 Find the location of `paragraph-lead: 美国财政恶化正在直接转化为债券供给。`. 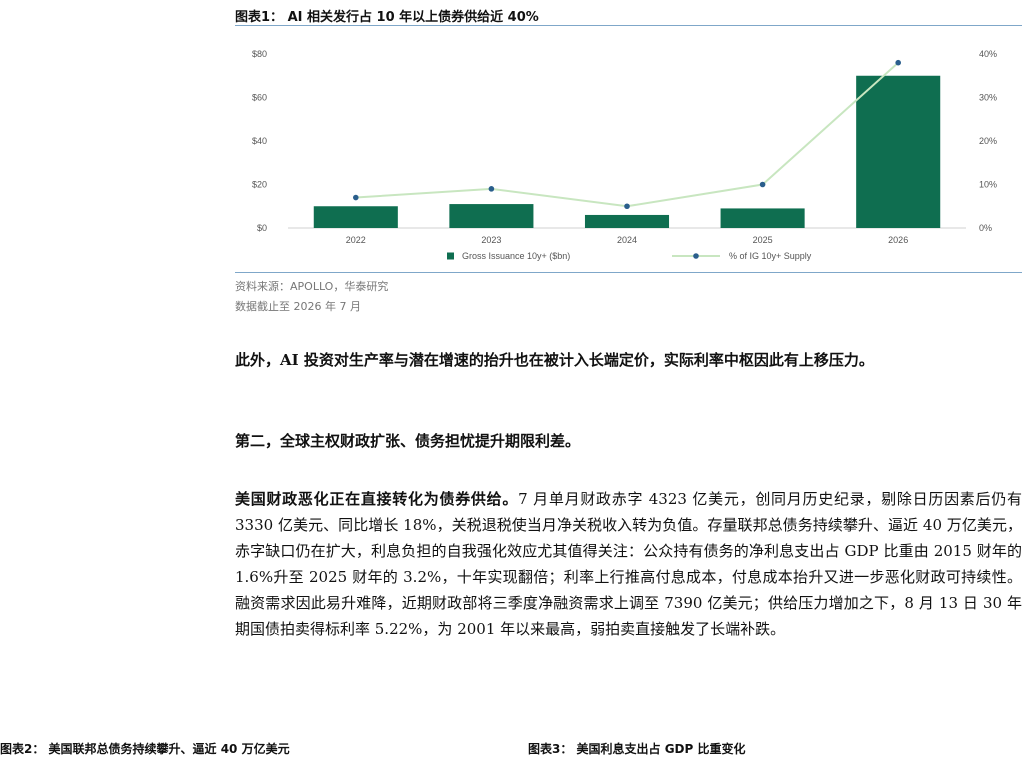

paragraph-lead: 美国财政恶化正在直接转化为债券供给。 is located at coordinates (377, 499).